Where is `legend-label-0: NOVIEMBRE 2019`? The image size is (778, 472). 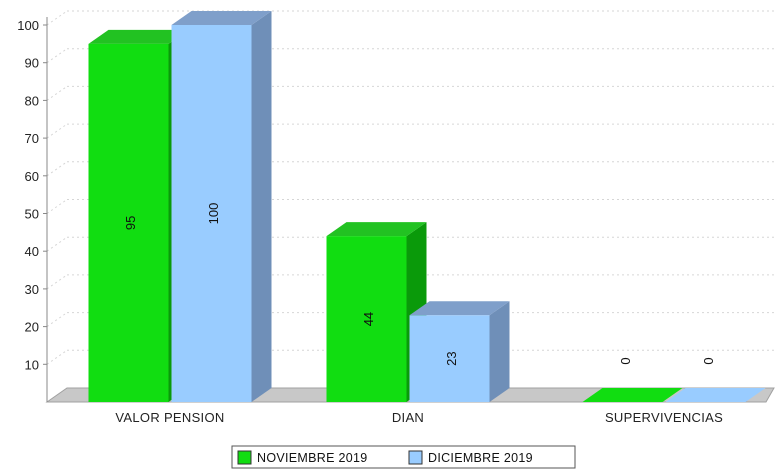
legend-label-0: NOVIEMBRE 2019 is located at coordinates (312, 458).